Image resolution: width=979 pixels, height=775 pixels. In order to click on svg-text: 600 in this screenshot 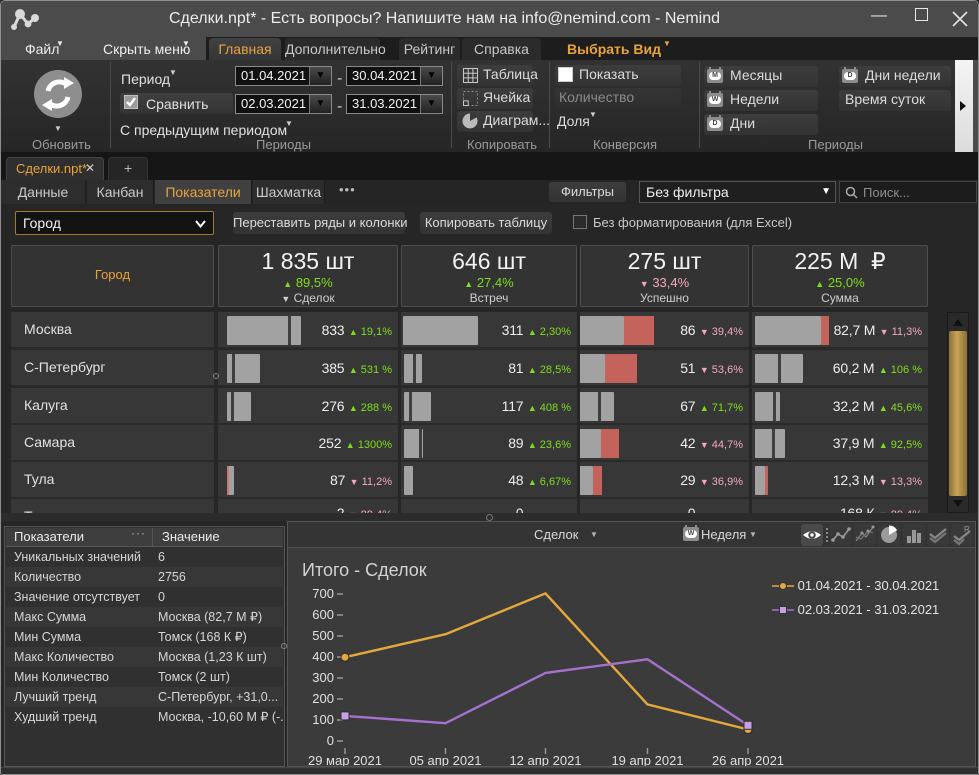, I will do `click(323, 614)`.